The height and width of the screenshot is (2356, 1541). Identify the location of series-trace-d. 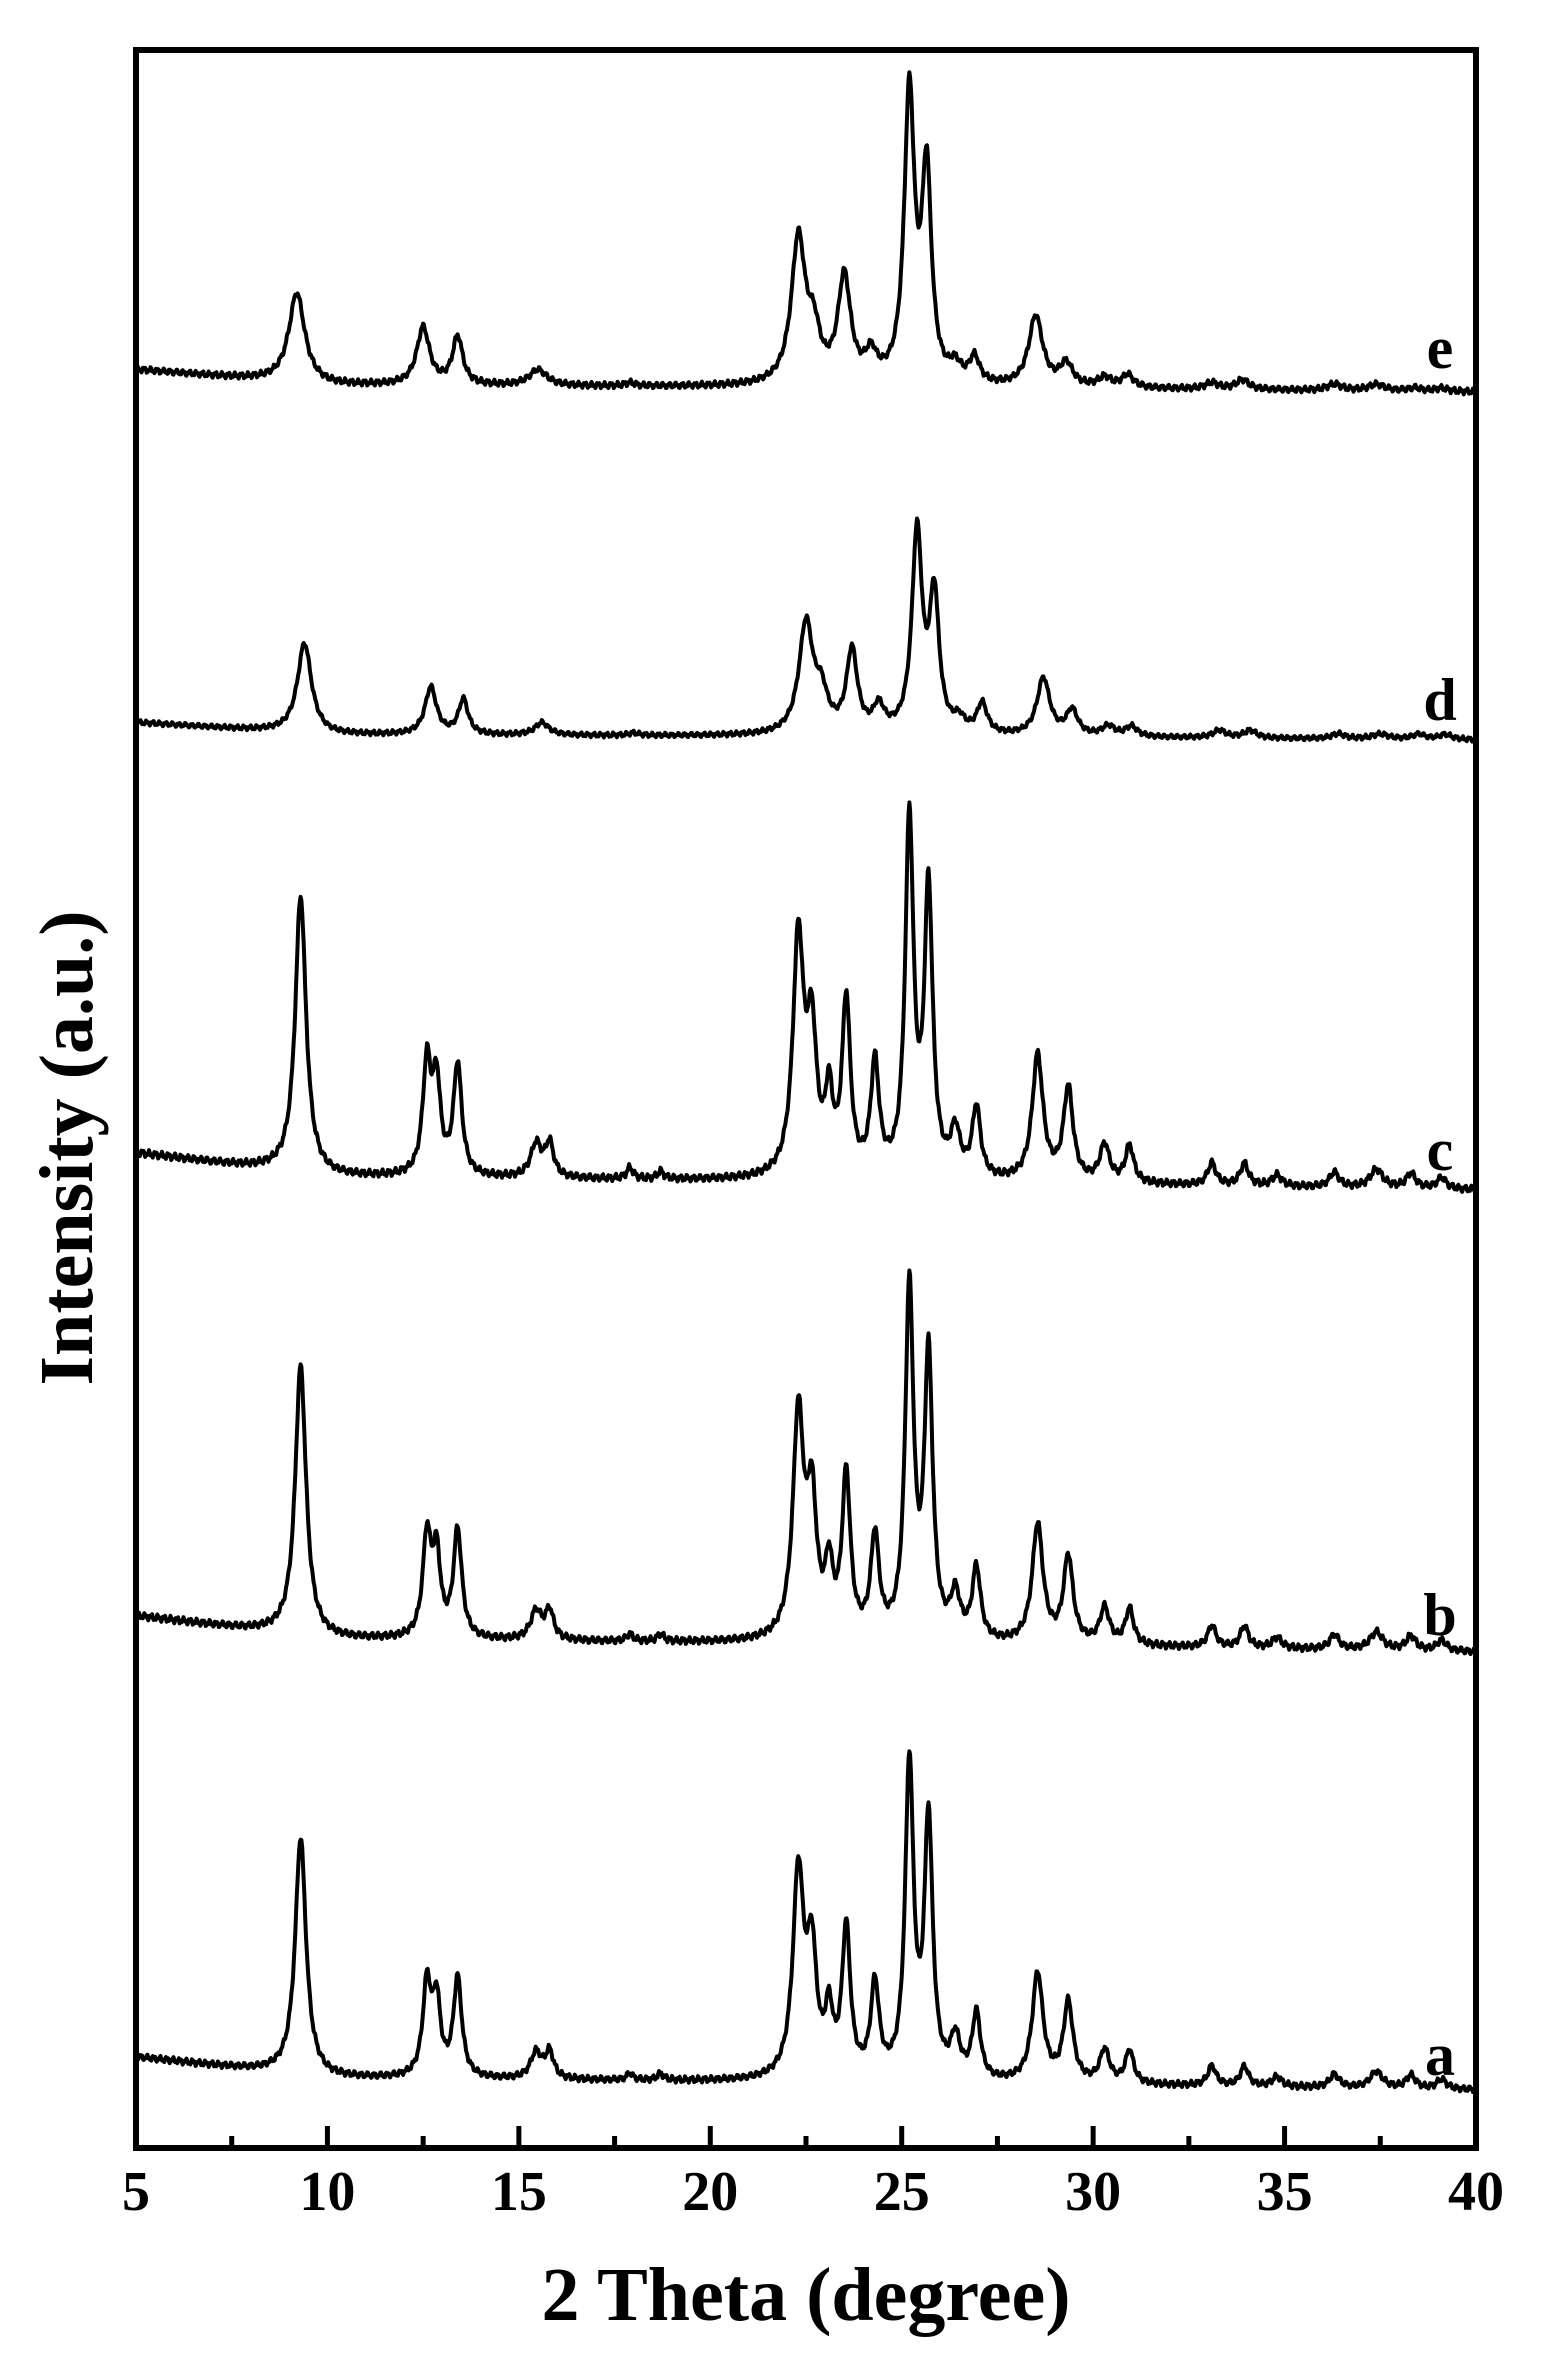
(806, 630).